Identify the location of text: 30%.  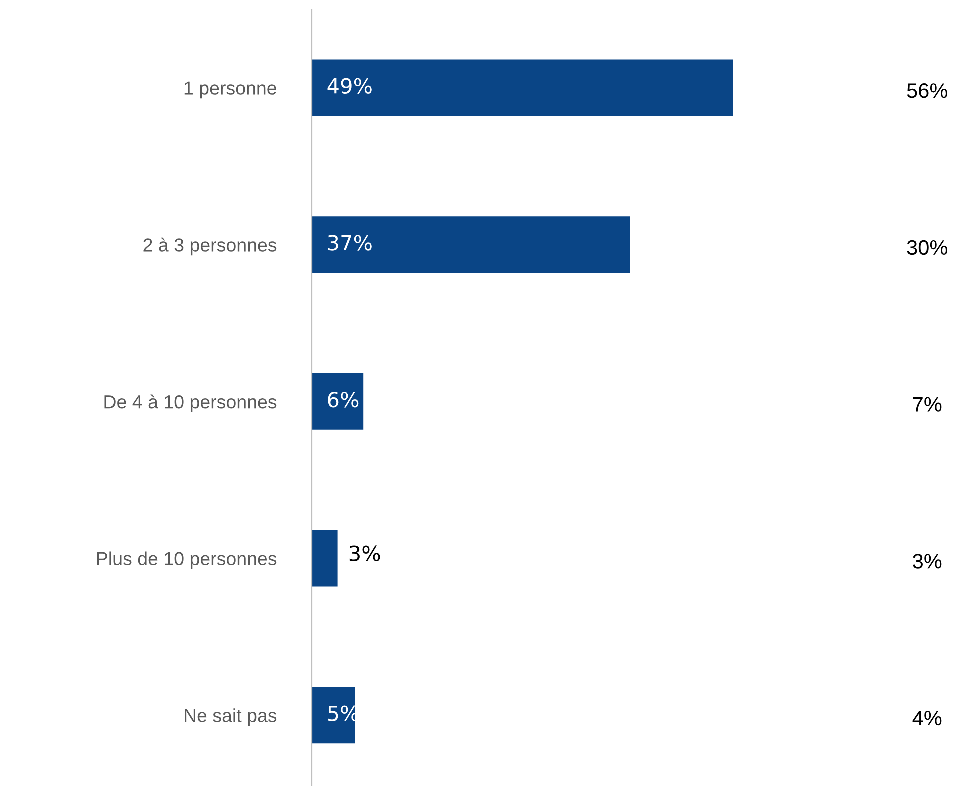
(927, 248).